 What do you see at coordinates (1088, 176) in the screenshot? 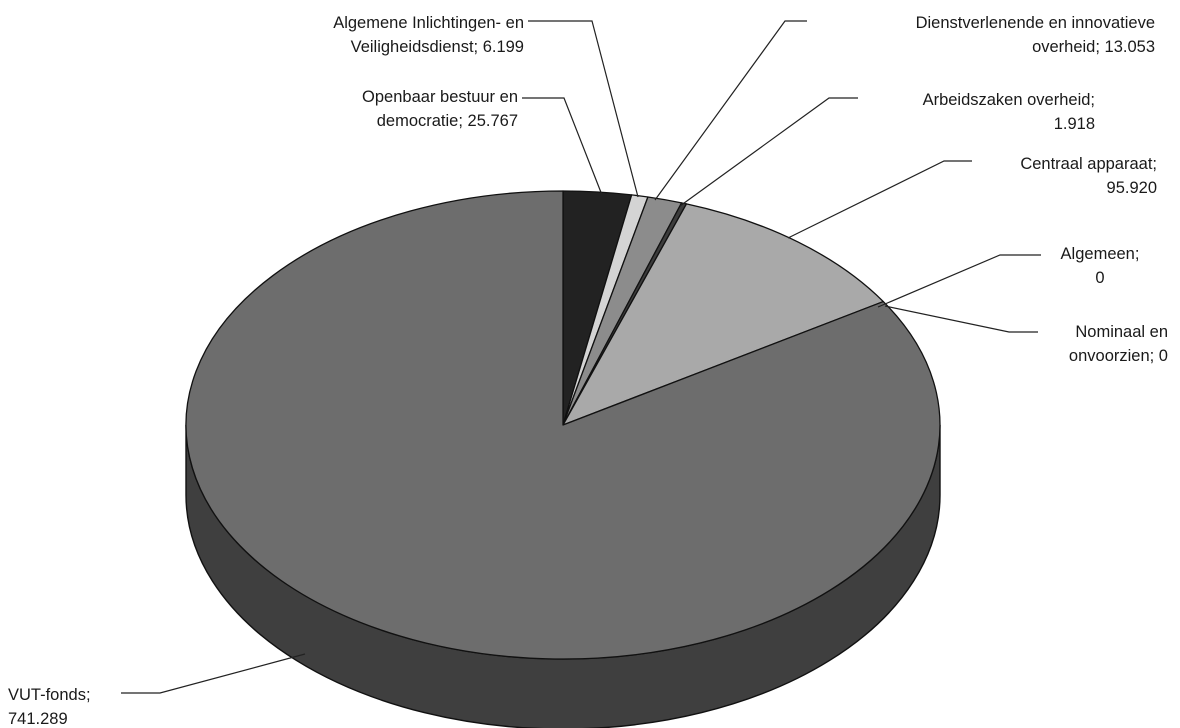
I see `label-centraal-apparaat: Centraal apparaat; 95.920` at bounding box center [1088, 176].